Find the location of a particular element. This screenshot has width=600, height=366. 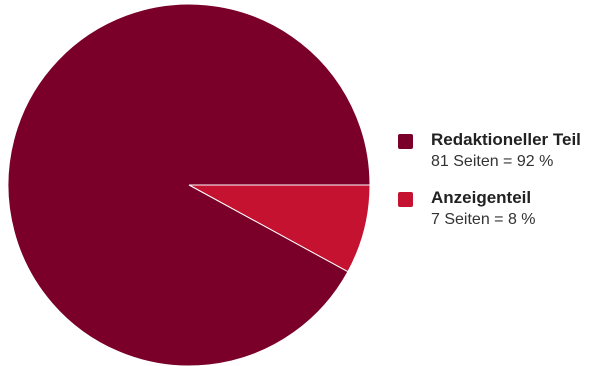

legend-detail: 7 Seiten = 8 % is located at coordinates (483, 219).